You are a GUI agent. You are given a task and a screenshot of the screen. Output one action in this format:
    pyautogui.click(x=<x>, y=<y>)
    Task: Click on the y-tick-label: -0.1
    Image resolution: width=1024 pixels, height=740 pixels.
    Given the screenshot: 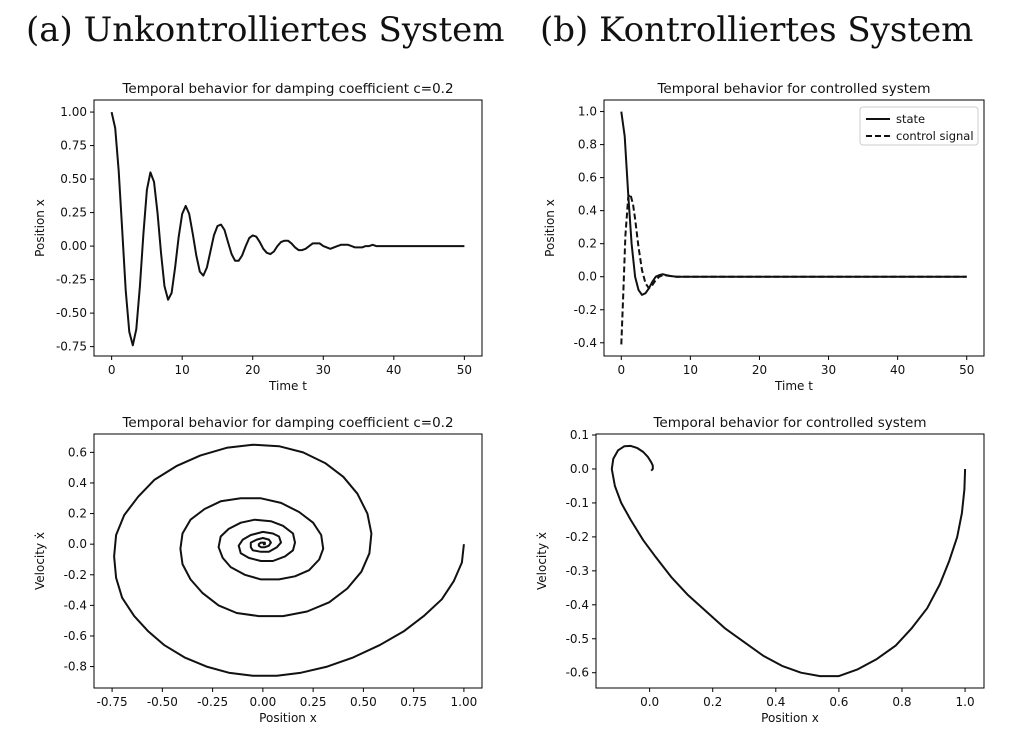 What is the action you would take?
    pyautogui.click(x=577, y=503)
    